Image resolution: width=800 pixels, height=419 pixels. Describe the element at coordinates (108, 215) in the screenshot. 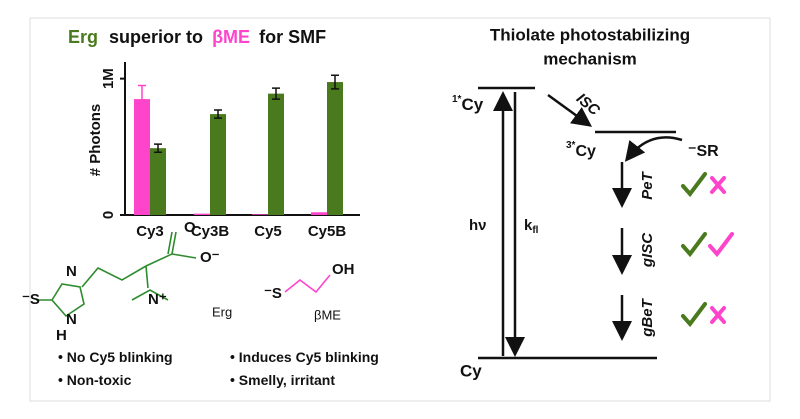

I see `y-tick-label: 0` at that location.